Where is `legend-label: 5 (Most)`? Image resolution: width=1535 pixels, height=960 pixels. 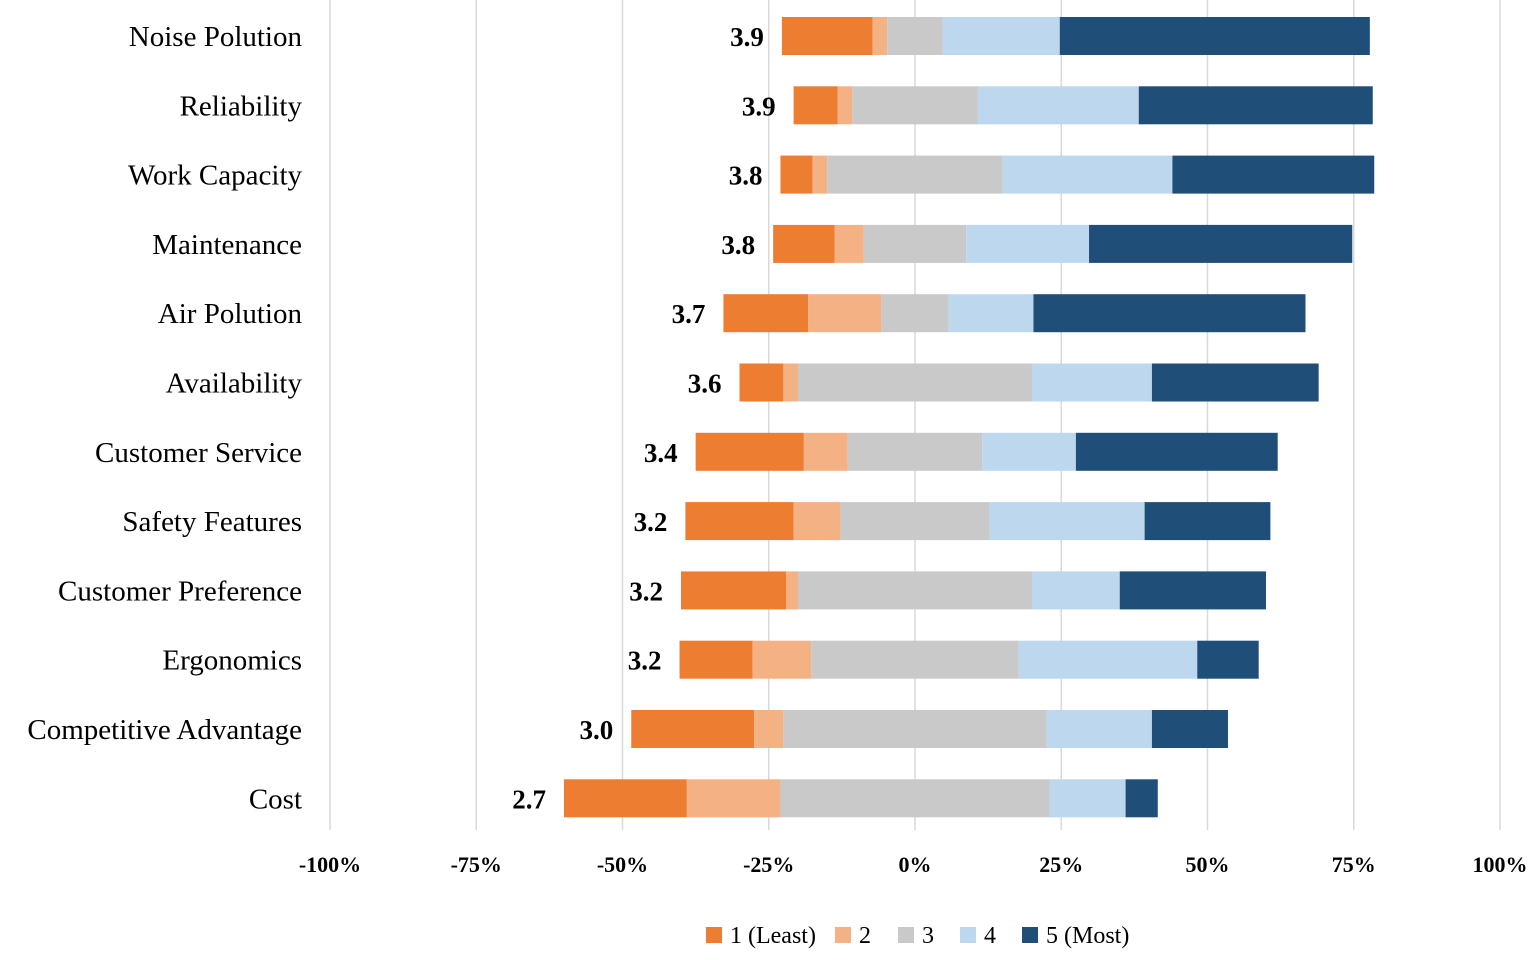
legend-label: 5 (Most) is located at coordinates (1087, 936).